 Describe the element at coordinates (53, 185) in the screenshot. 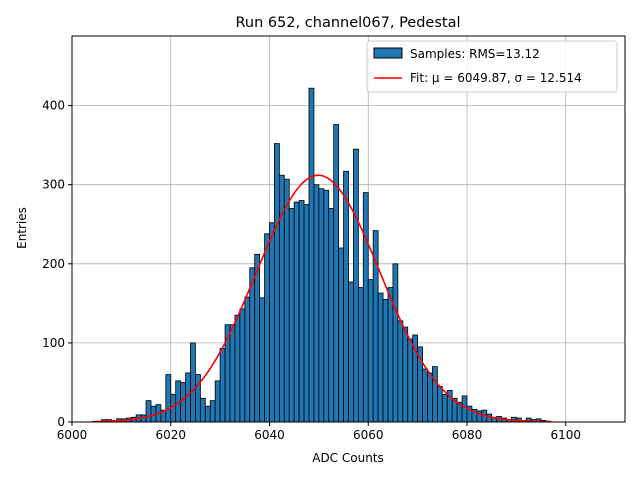

I see `y-tick-label: 300` at that location.